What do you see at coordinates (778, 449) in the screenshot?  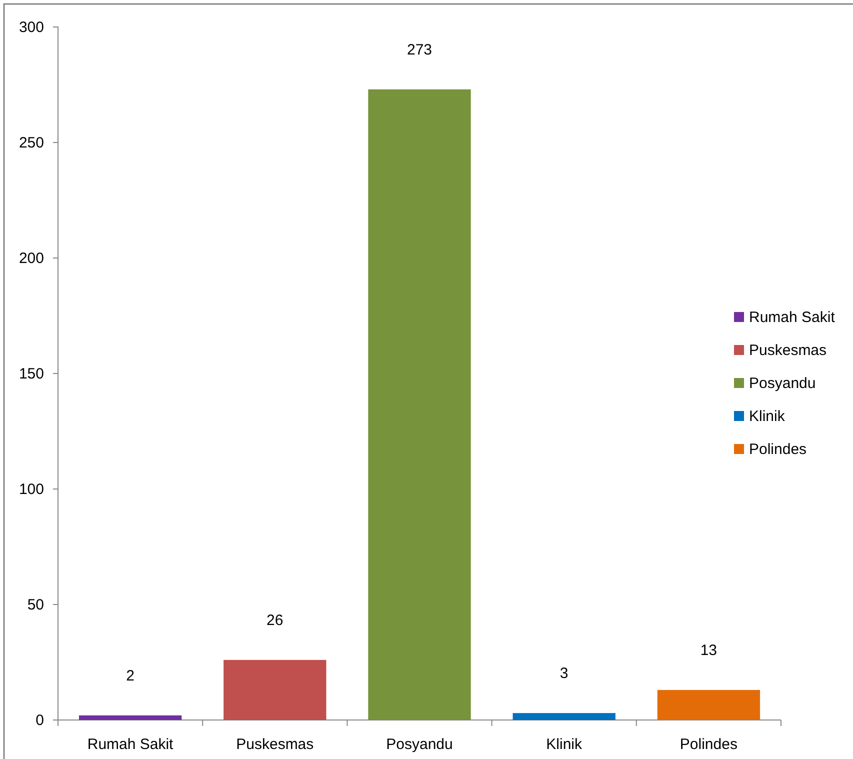 I see `legend-label: Polindes` at bounding box center [778, 449].